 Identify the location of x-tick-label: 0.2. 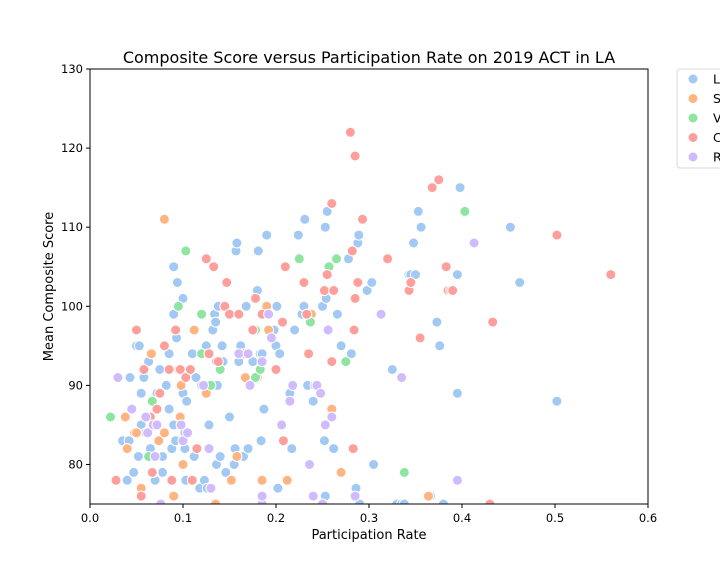
(276, 518).